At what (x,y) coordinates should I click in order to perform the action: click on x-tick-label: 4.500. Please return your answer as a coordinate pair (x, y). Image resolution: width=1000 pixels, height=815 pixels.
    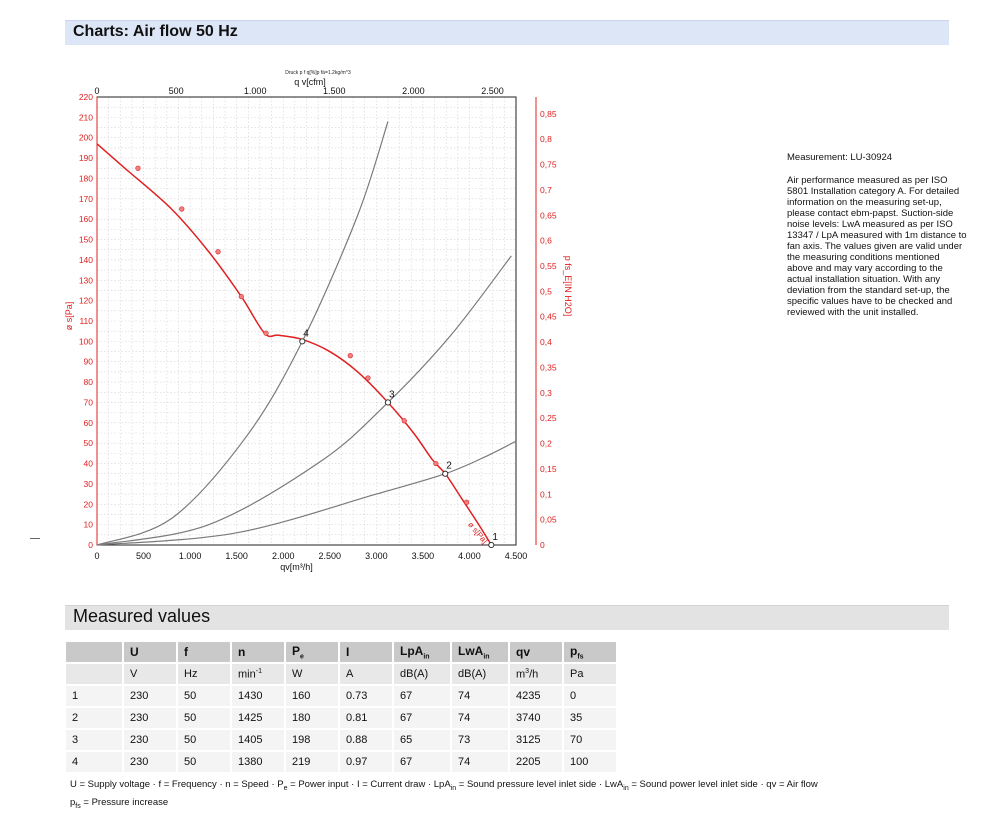
    Looking at the image, I should click on (516, 556).